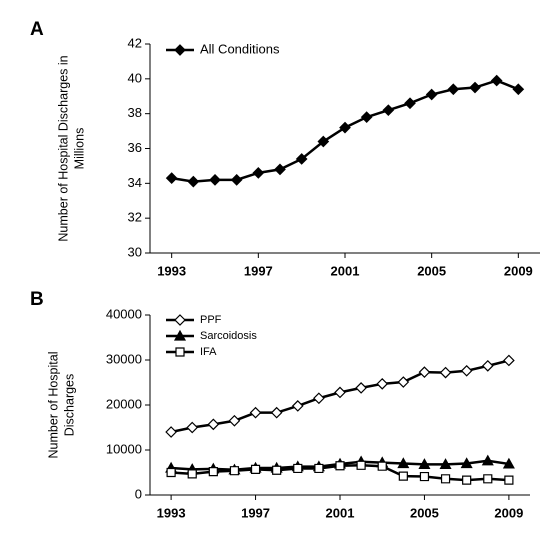 This screenshot has height=556, width=556. Describe the element at coordinates (211, 320) in the screenshot. I see `legend-label: PPF` at that location.